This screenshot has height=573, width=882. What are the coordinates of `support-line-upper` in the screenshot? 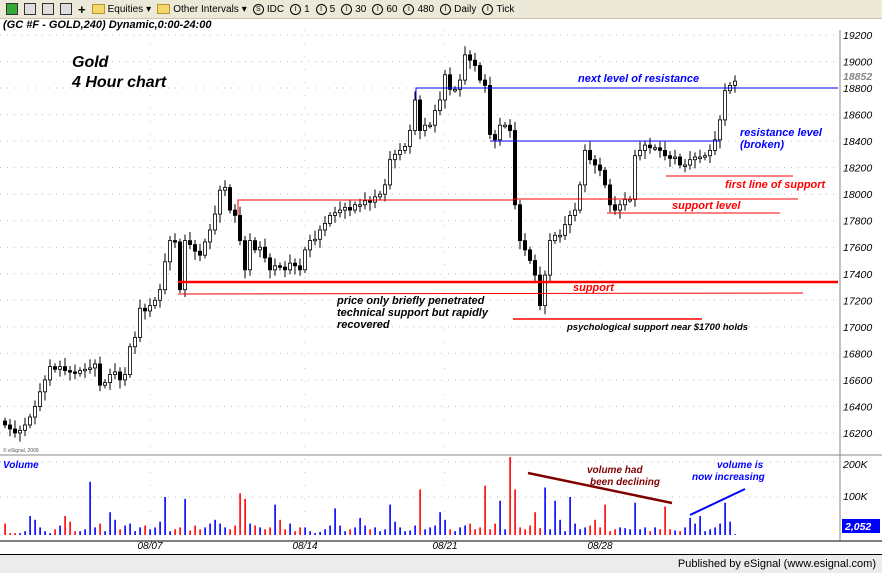 It's located at (517, 206).